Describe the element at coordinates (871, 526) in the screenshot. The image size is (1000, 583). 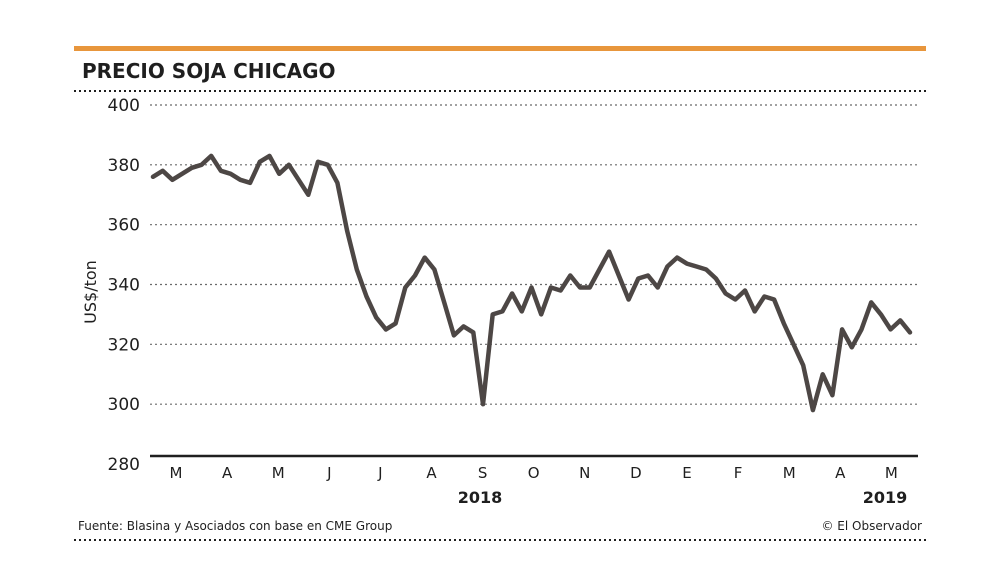
I see `credit-note: © El Observador` at that location.